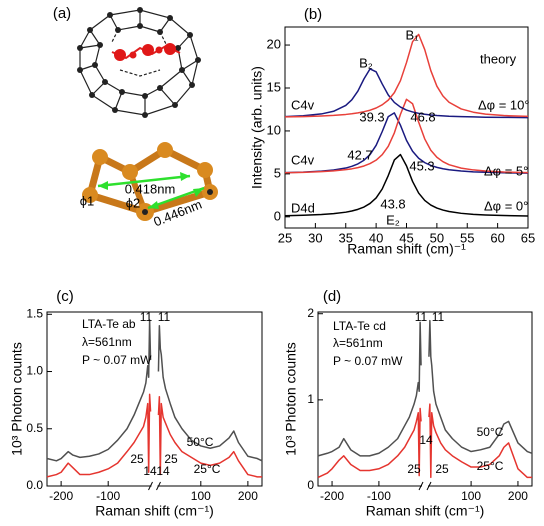  I want to click on distance-label: 0.418nm, so click(150, 188).